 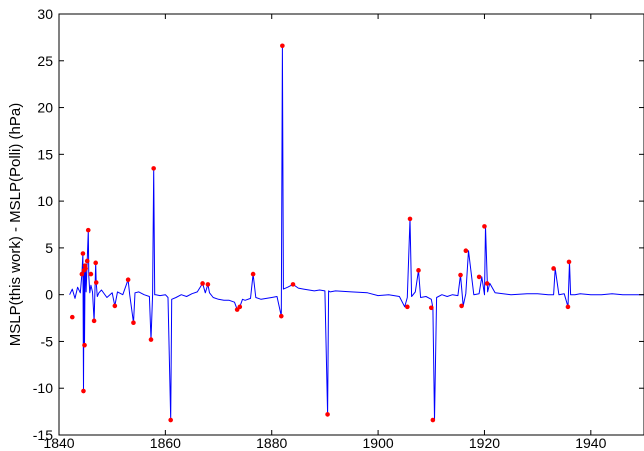 What do you see at coordinates (45, 14) in the screenshot?
I see `y-tick-label: 30` at bounding box center [45, 14].